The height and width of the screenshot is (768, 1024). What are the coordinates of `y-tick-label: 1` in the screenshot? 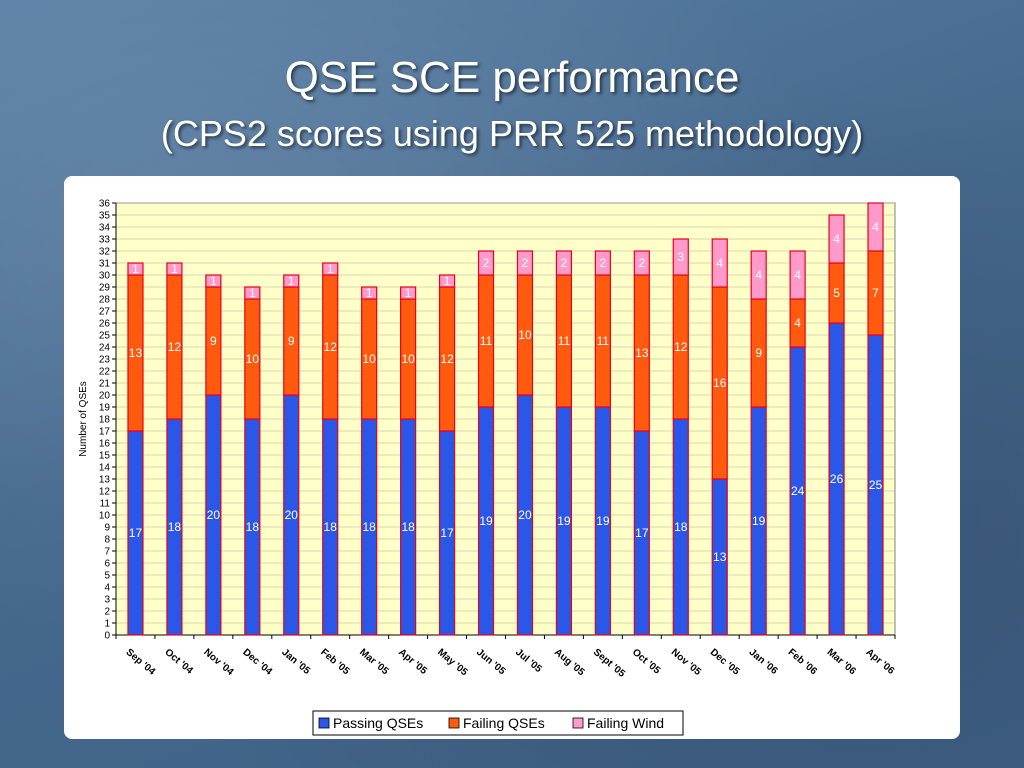 It's located at (107, 624).